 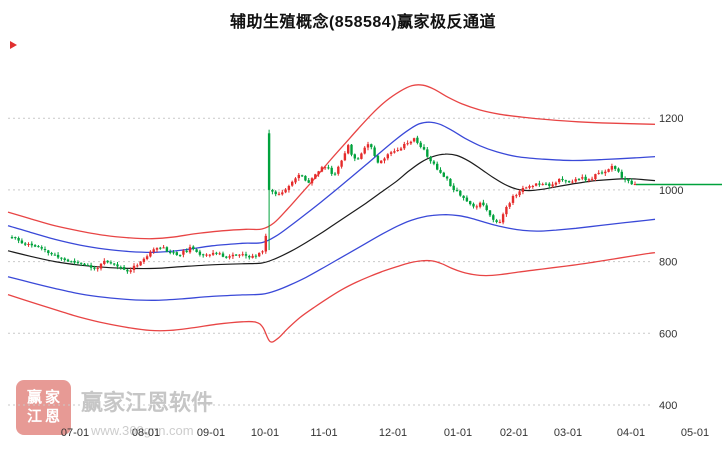 I want to click on watermark-brand: 赢家江恩软件, so click(x=147, y=402).